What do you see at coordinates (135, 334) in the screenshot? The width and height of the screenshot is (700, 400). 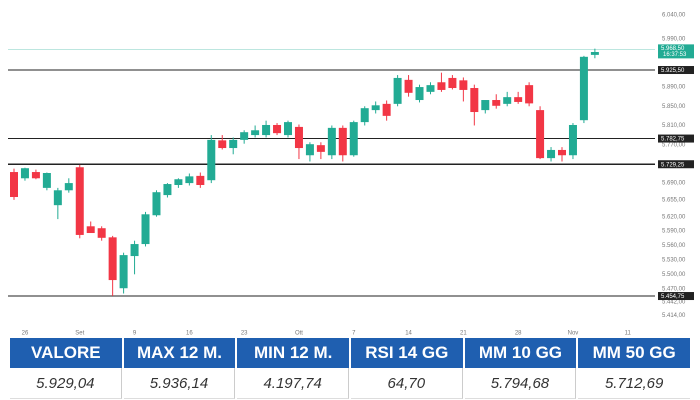 I see `x-tick-label: 9` at bounding box center [135, 334].